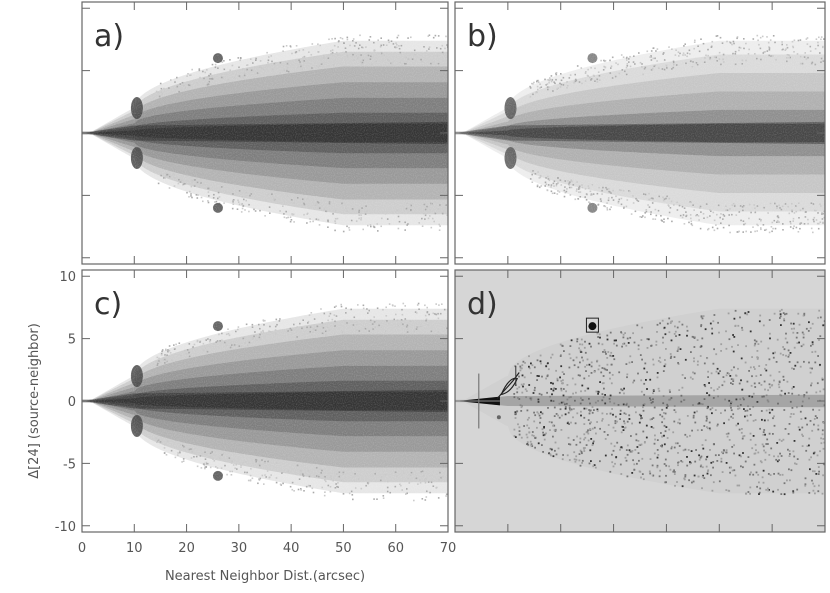 The height and width of the screenshot is (593, 830). What do you see at coordinates (592, 325) in the screenshot?
I see `residual-box` at bounding box center [592, 325].